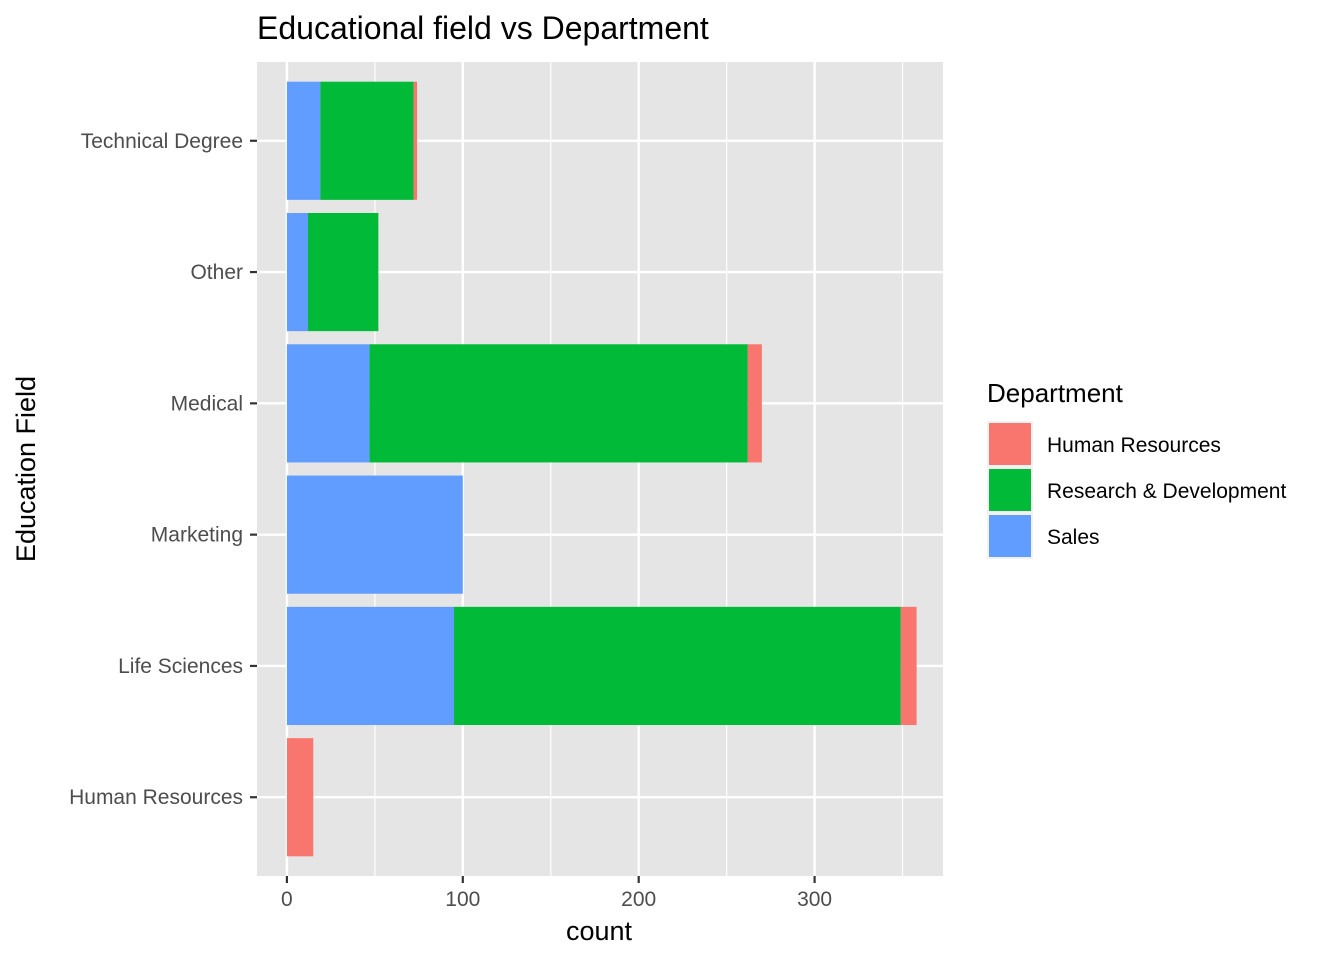 This screenshot has height=965, width=1344. What do you see at coordinates (216, 272) in the screenshot?
I see `y-tick-label: Other` at bounding box center [216, 272].